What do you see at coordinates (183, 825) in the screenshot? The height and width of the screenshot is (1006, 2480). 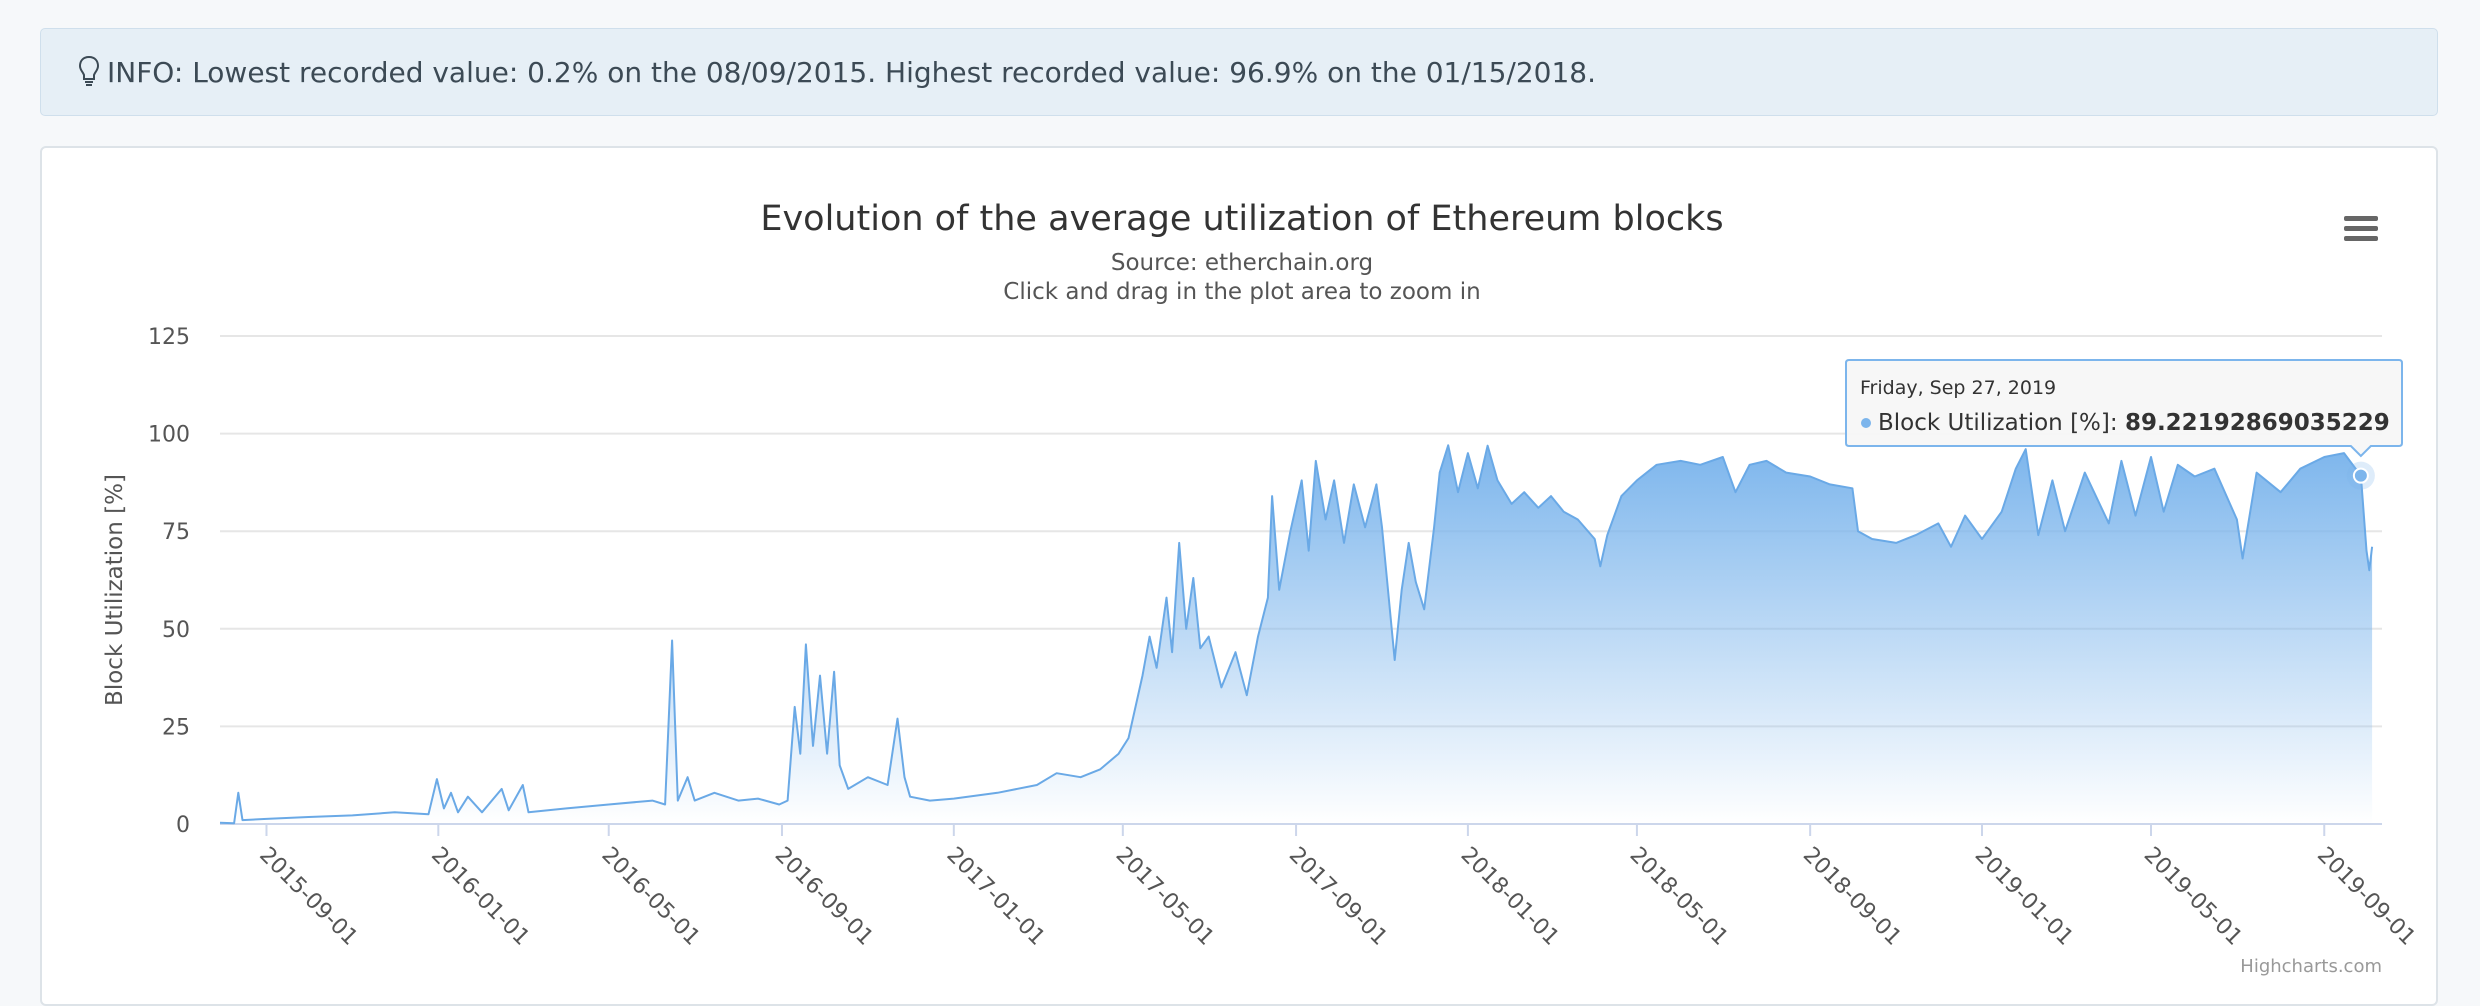 I see `y-tick-label: 0` at bounding box center [183, 825].